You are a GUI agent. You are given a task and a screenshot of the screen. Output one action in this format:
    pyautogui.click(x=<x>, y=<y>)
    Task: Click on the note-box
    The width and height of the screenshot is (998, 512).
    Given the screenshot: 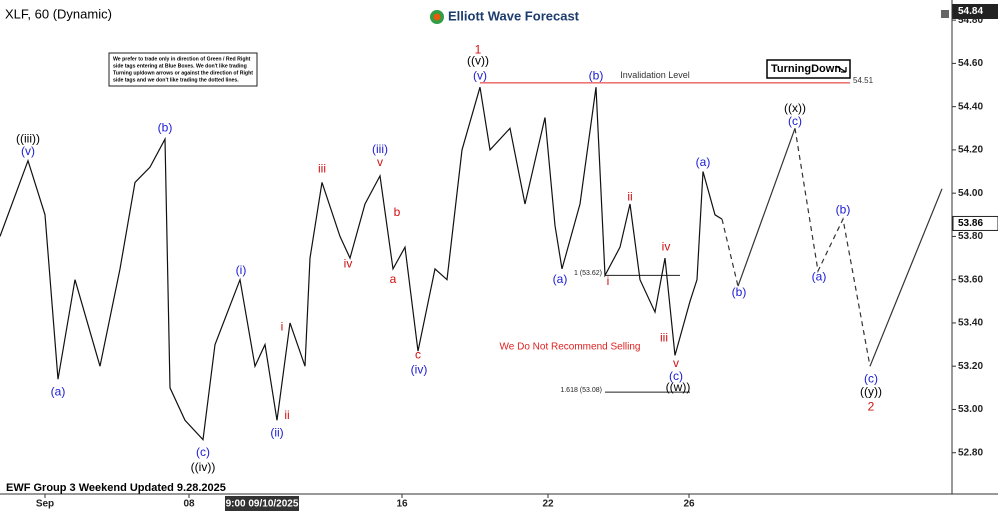 What is the action you would take?
    pyautogui.click(x=183, y=69)
    